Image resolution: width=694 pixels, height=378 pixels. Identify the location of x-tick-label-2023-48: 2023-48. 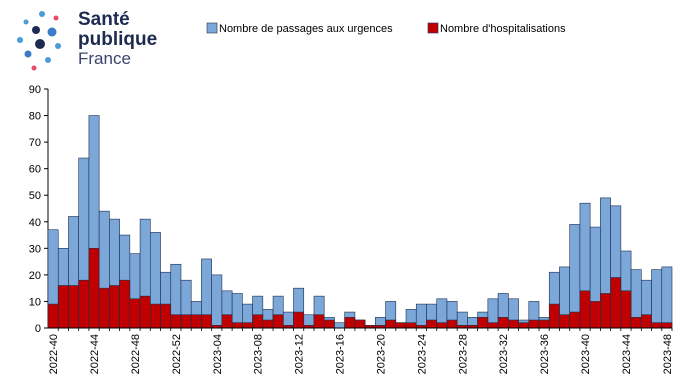
(668, 354).